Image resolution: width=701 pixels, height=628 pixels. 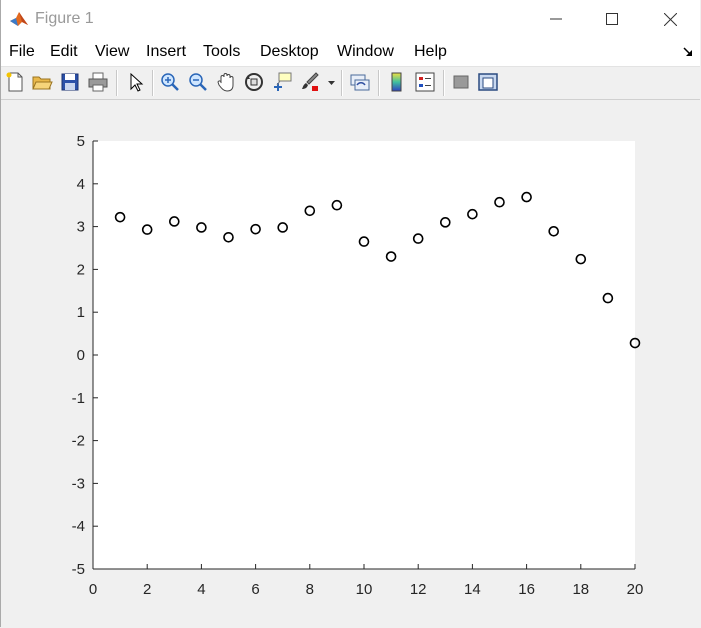 I want to click on menu-tools: Tools, so click(x=222, y=51).